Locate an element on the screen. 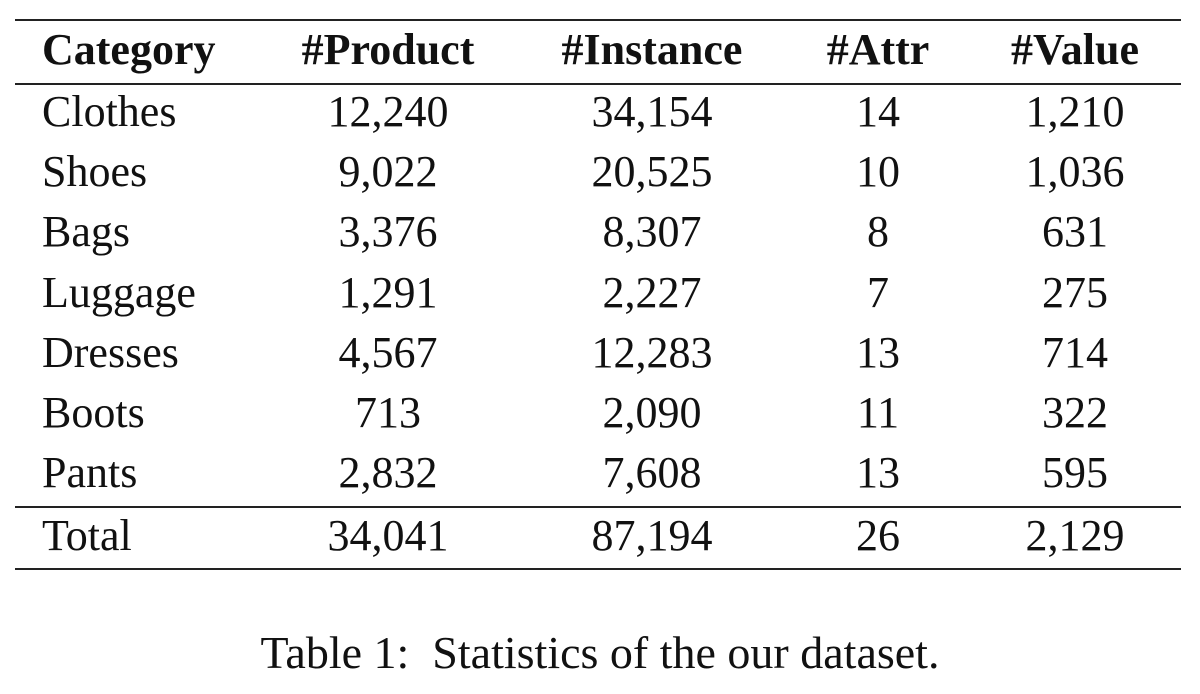 The image size is (1200, 694). table-cell: 4,567 is located at coordinates (388, 352).